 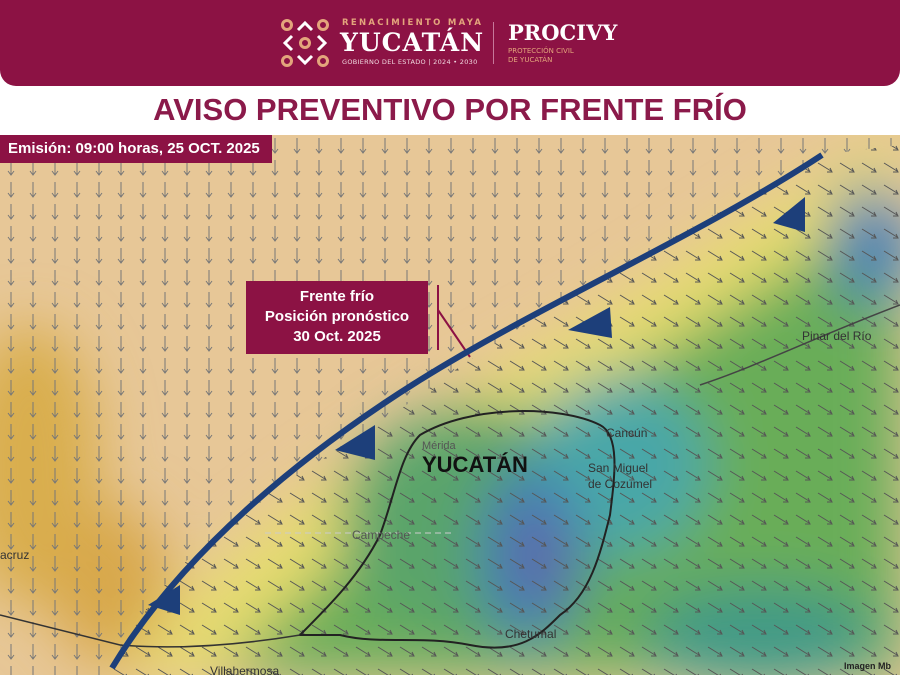 I want to click on label-veracruz: acruz, so click(x=15, y=555).